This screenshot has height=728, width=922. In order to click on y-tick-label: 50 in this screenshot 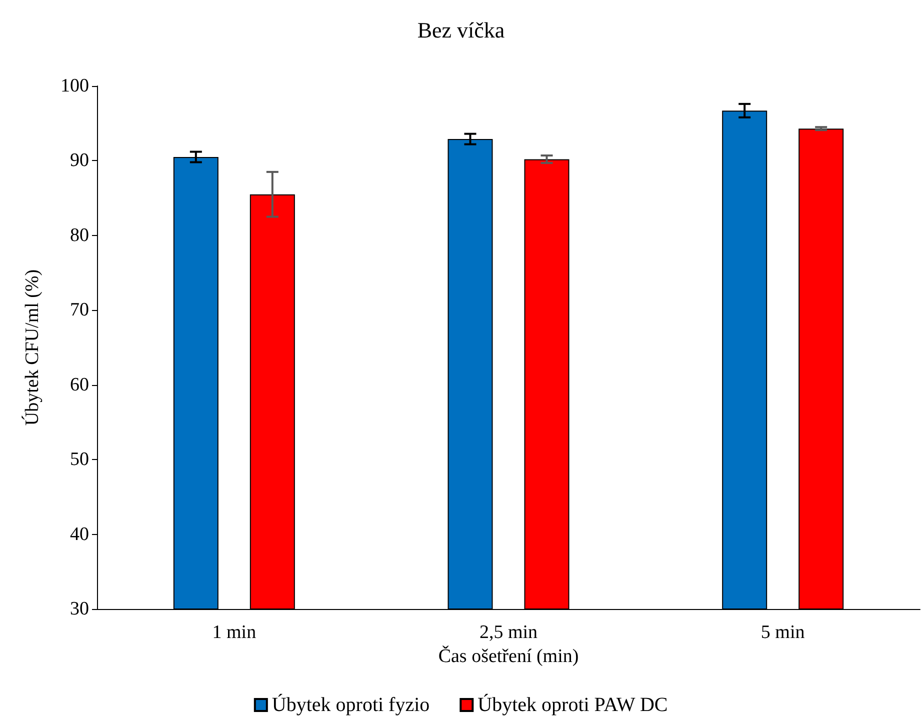, I will do `click(79, 459)`.